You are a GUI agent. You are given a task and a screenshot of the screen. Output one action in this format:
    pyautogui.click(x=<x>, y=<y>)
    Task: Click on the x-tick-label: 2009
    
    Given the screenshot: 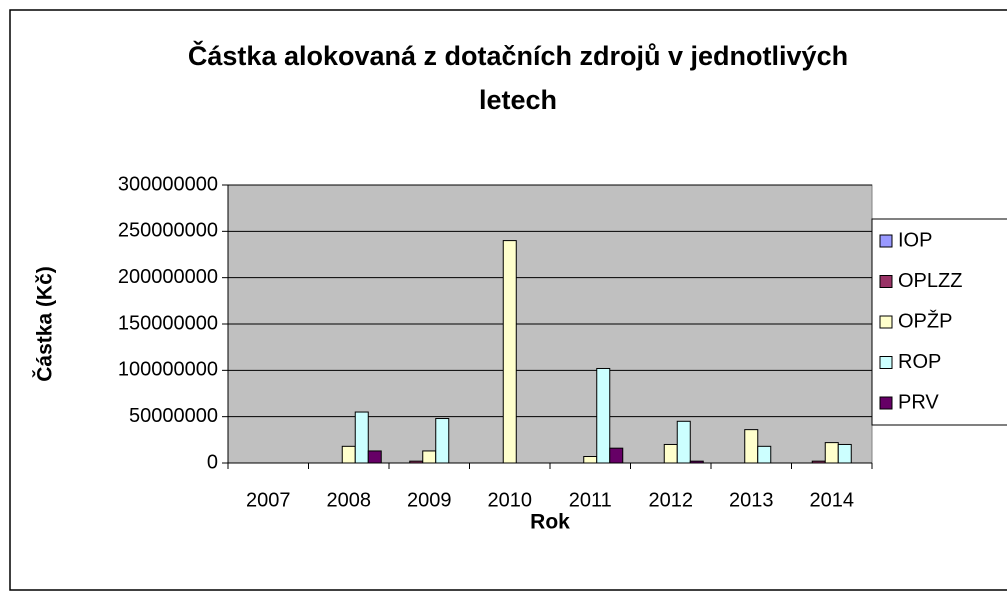 What is the action you would take?
    pyautogui.click(x=429, y=500)
    